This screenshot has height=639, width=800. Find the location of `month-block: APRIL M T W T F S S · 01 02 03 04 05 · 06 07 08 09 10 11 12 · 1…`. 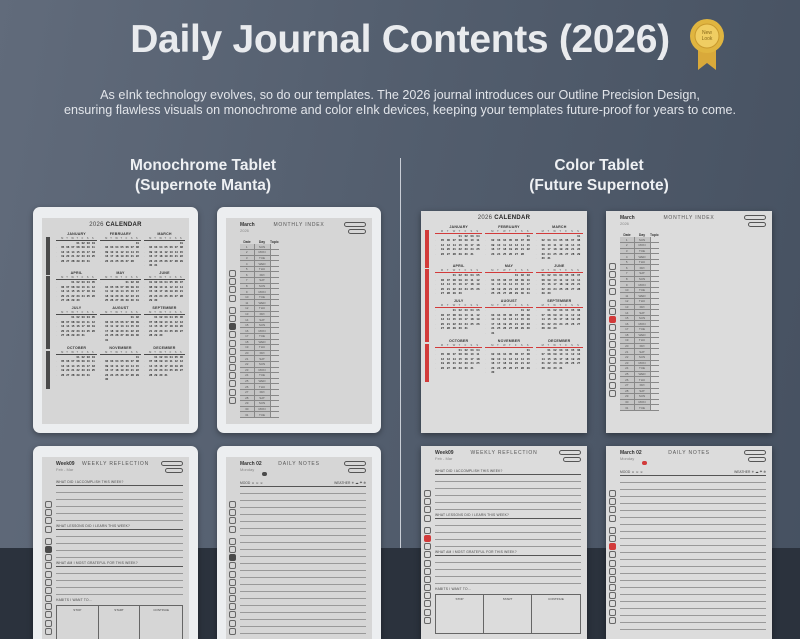

month-block: APRIL M T W T F S S · 01 02 03 04 05 · 06 07 08 09 10 11 12 · 1… is located at coordinates (459, 279).